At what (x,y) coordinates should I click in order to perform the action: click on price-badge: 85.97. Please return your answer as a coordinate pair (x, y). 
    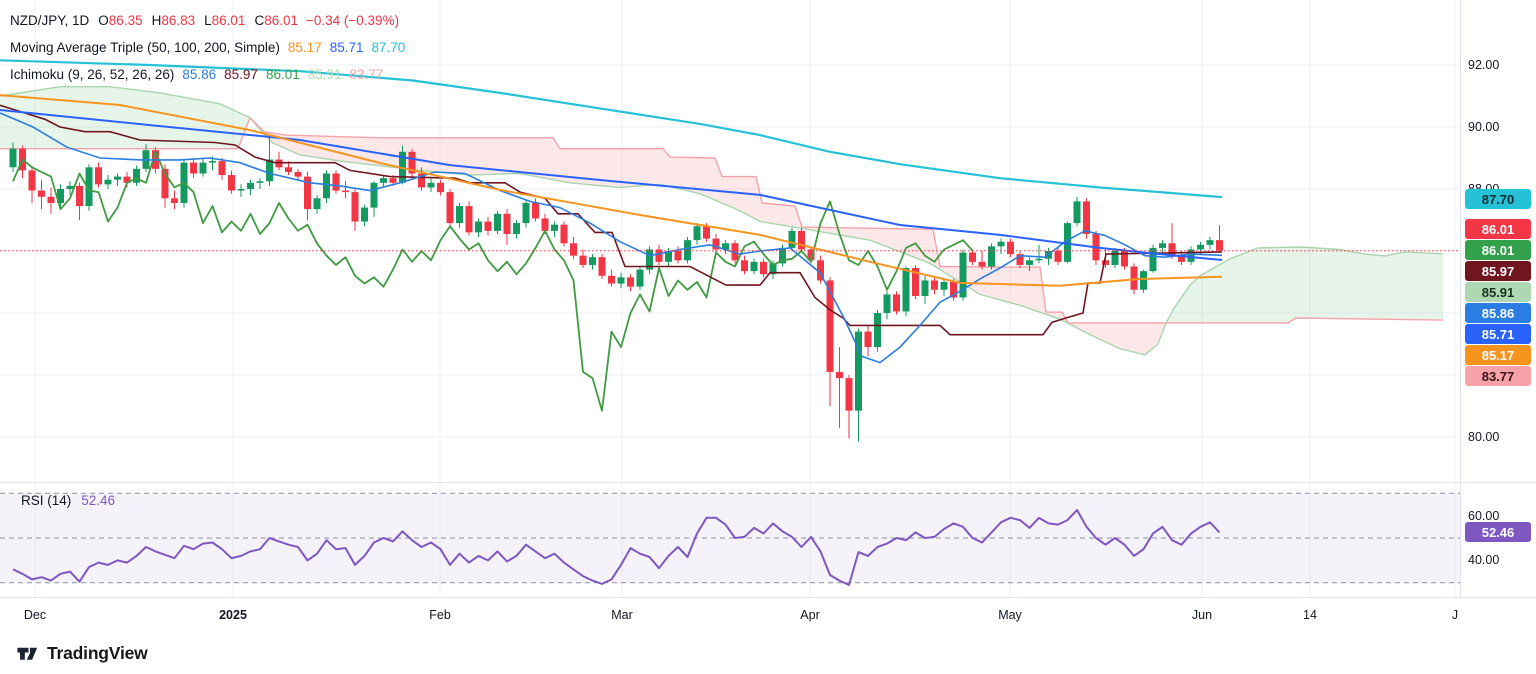
    Looking at the image, I should click on (1498, 271).